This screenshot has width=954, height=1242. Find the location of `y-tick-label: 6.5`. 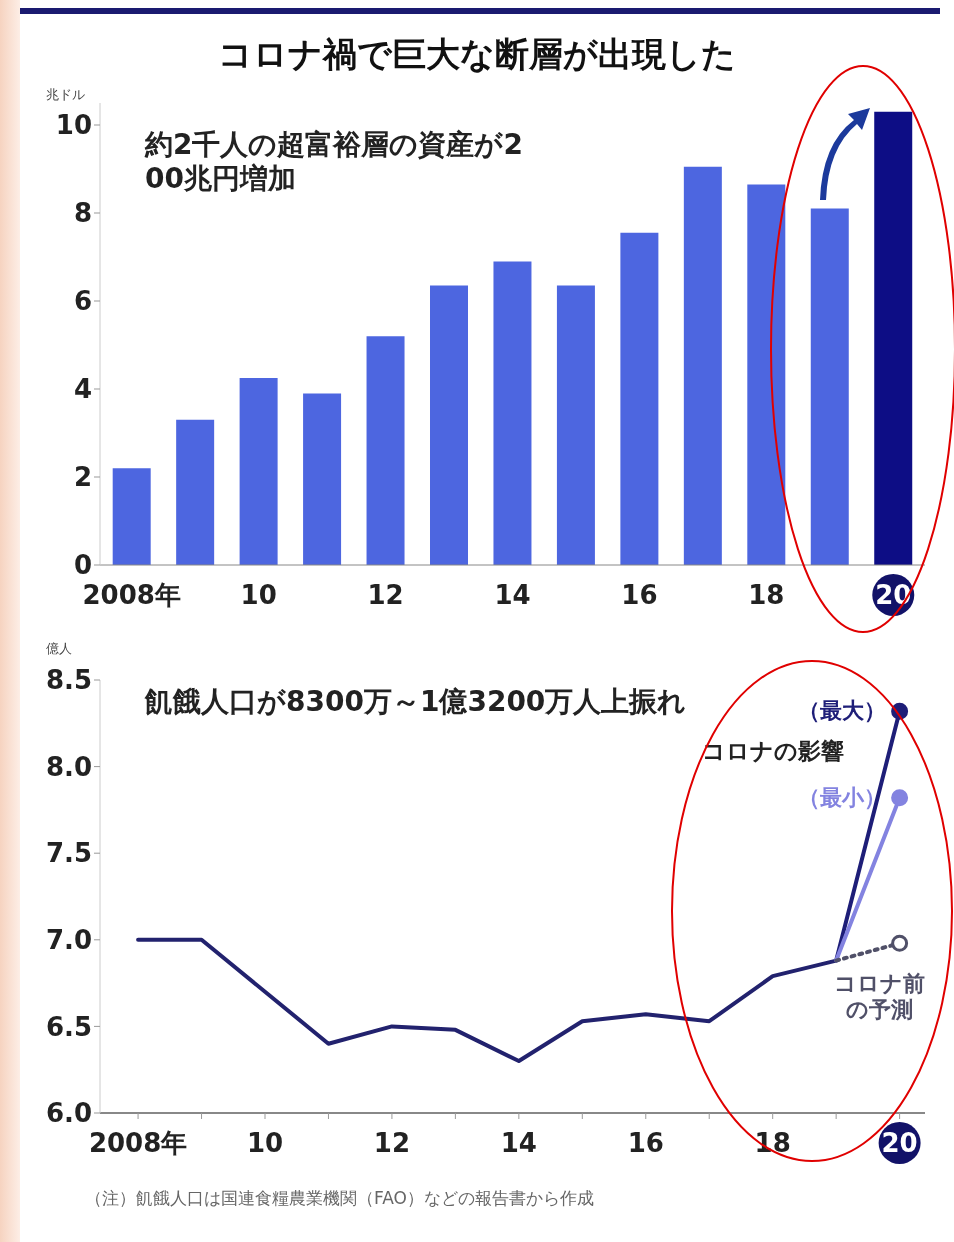

y-tick-label: 6.5 is located at coordinates (68, 1026).